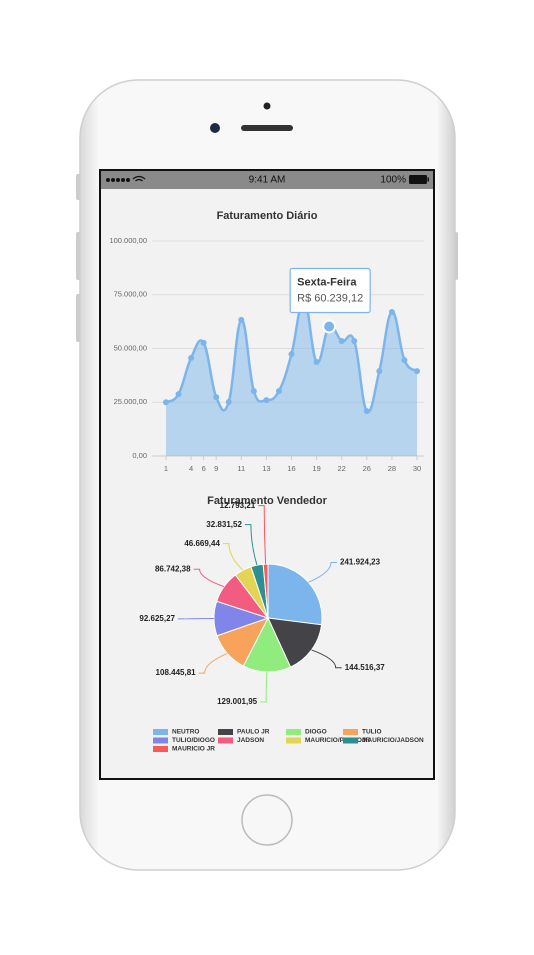  I want to click on y-tick-label: 100.000,00, so click(128, 240).